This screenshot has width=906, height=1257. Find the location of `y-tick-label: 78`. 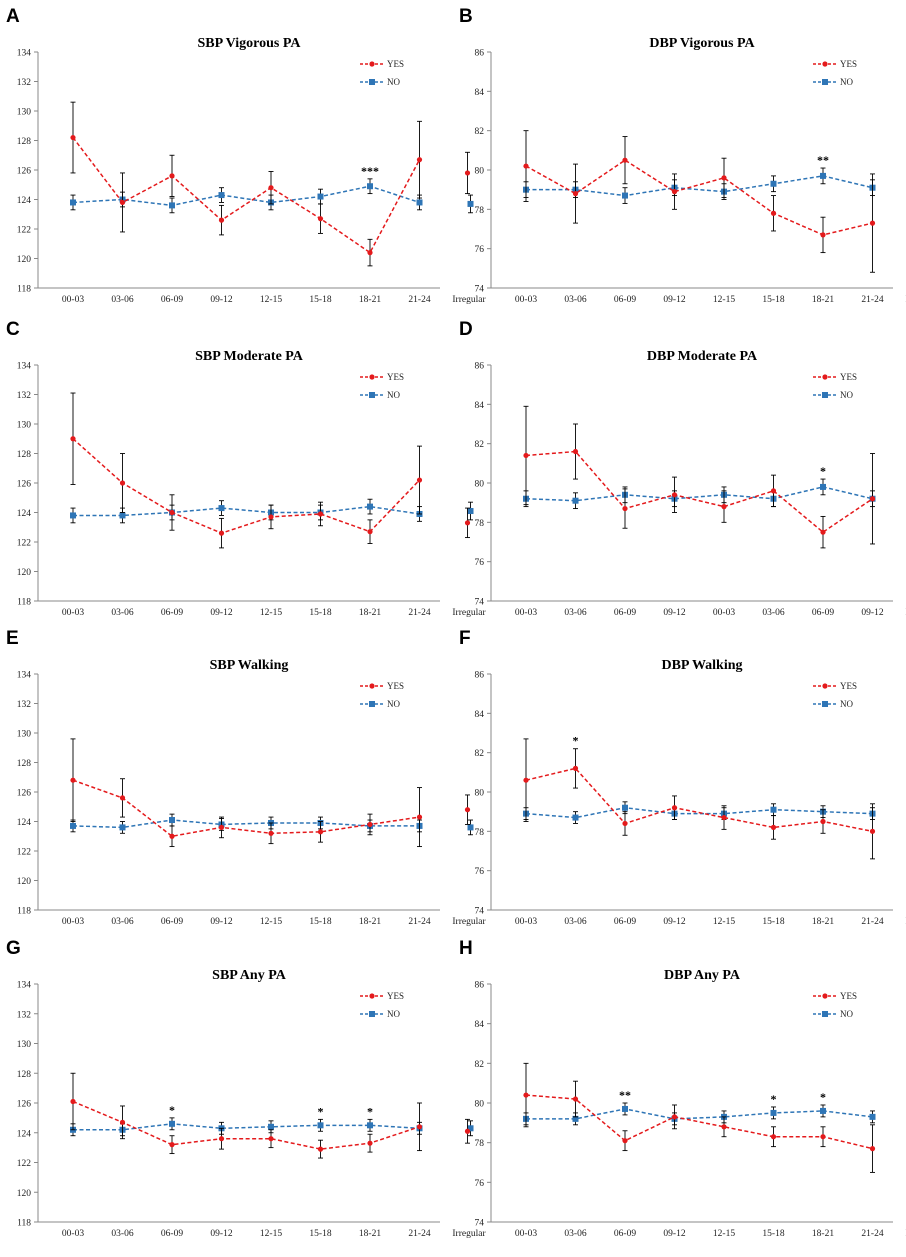

y-tick-label: 78 is located at coordinates (480, 1144).